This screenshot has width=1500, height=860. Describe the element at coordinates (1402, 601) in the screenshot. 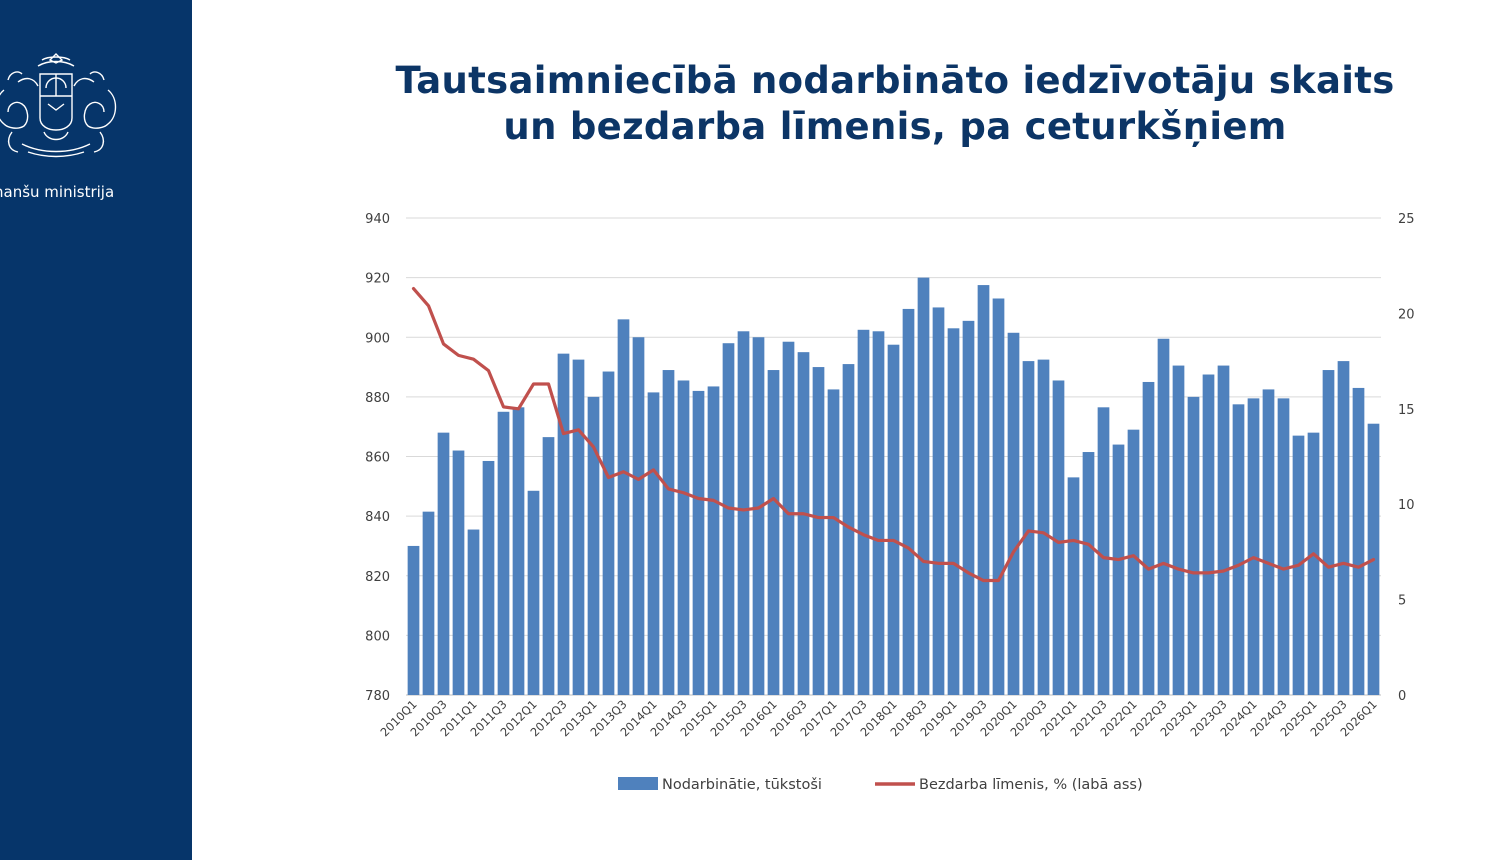

I see `right-axis-tick-label: 5` at that location.